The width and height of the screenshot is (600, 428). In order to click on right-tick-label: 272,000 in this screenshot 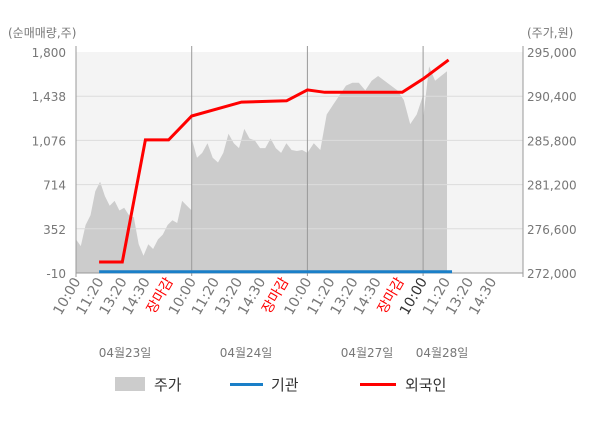, I will do `click(552, 274)`.